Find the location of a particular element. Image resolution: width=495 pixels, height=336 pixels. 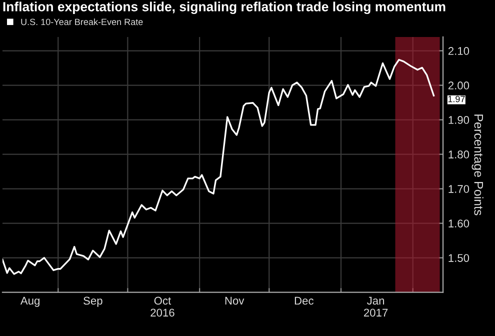

y-tick-label: 1.80 is located at coordinates (459, 154).